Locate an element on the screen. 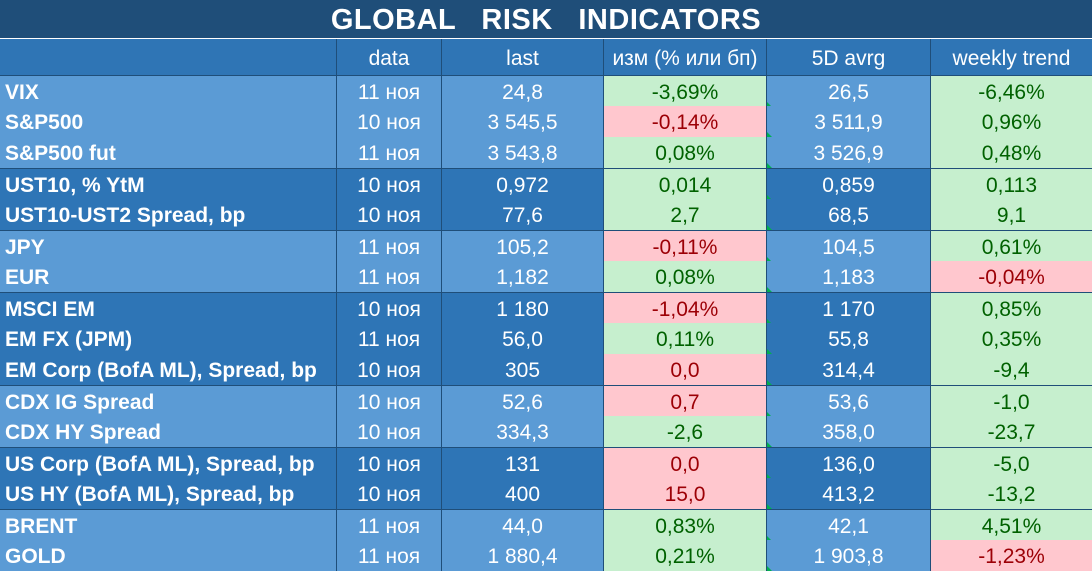 The height and width of the screenshot is (571, 1092). last-value-cell: 1,182 is located at coordinates (522, 276).